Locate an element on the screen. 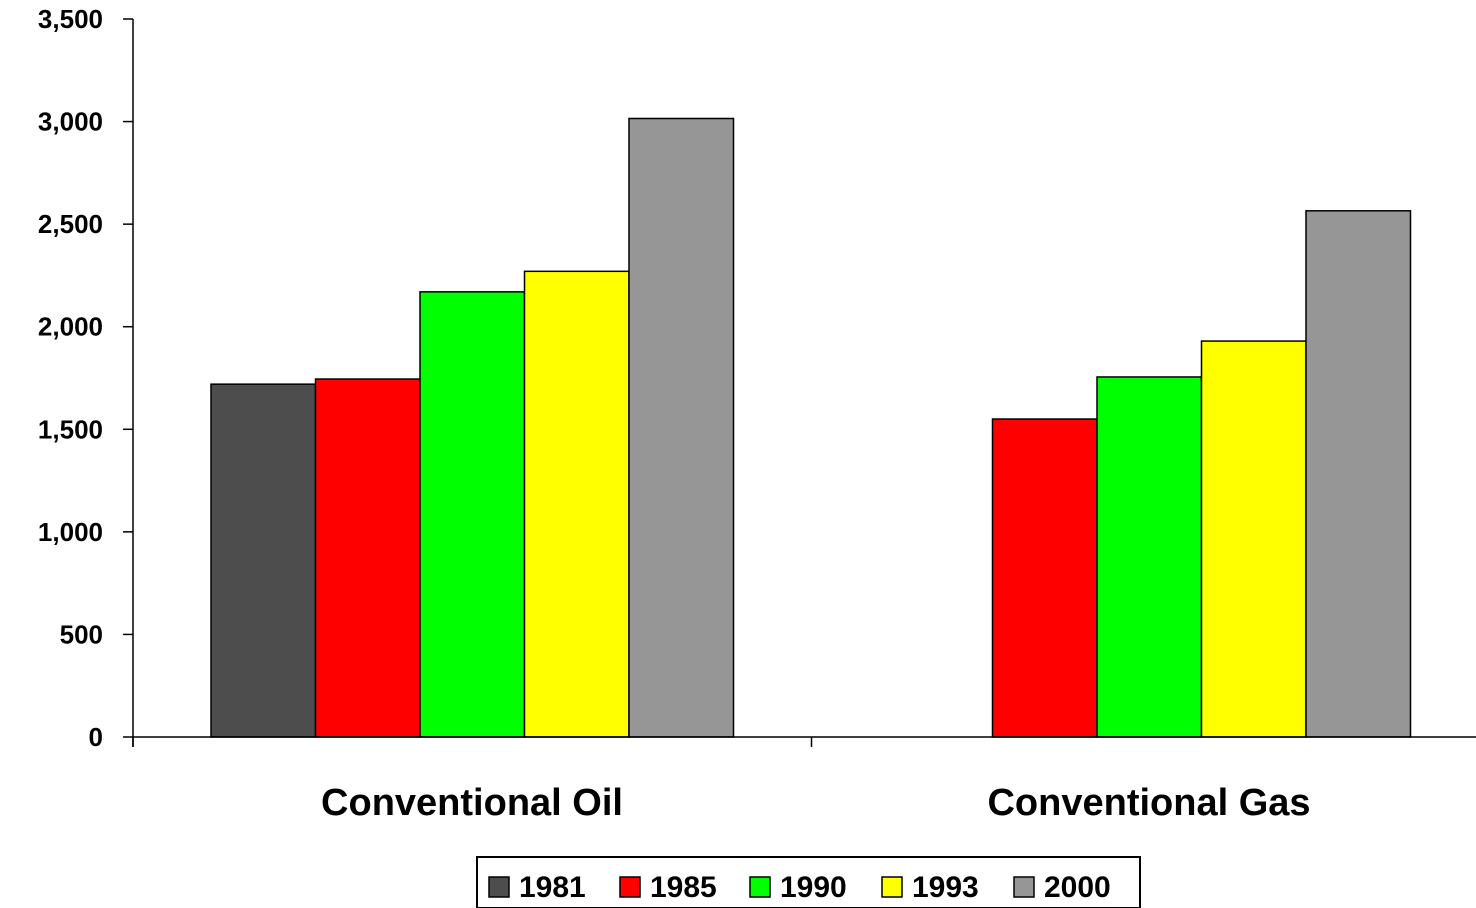  legend-label-1985: 1985 is located at coordinates (683, 887).